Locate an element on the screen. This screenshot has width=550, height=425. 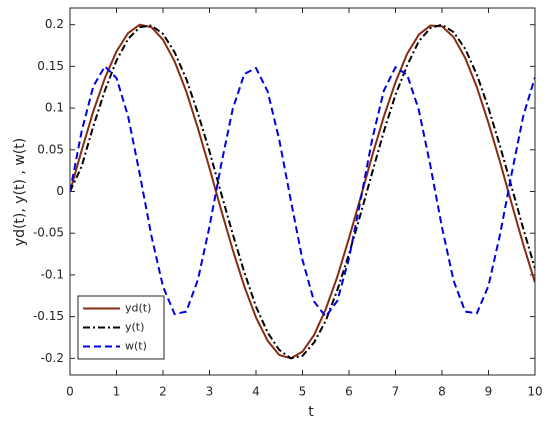
legend-box is located at coordinates (121, 327).